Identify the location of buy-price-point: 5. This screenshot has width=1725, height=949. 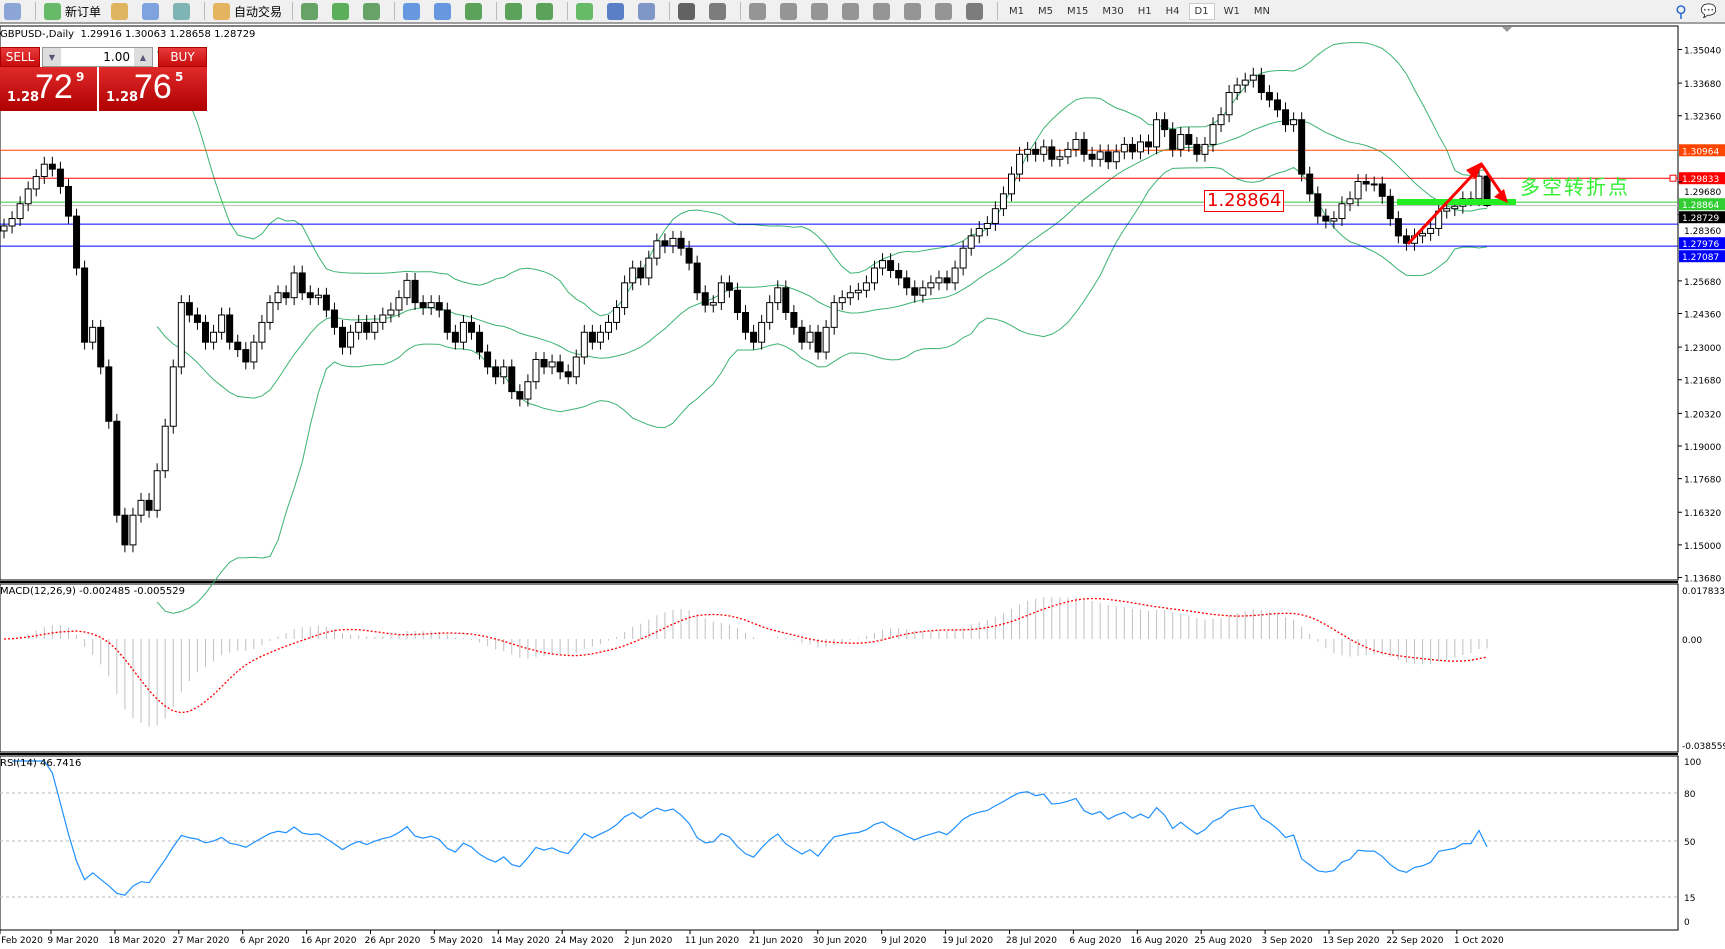
(179, 77).